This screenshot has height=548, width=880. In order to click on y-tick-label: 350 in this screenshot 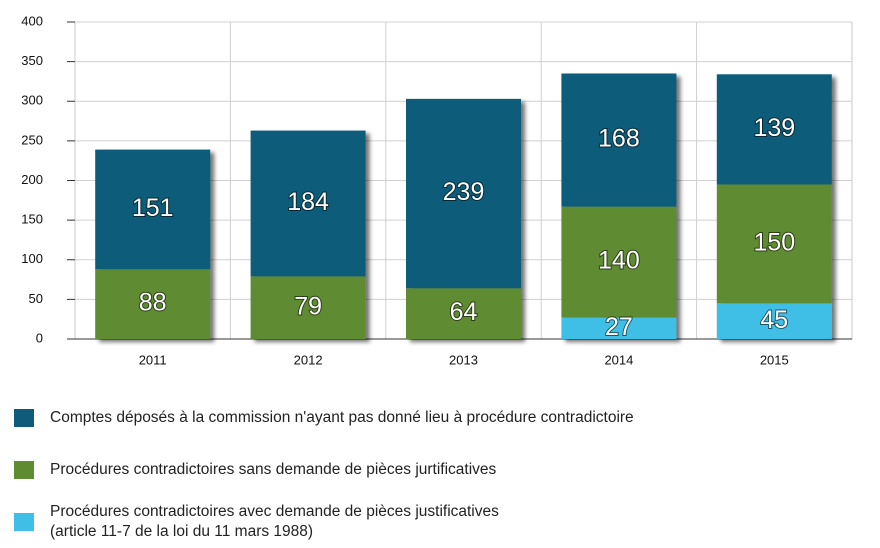, I will do `click(32, 60)`.